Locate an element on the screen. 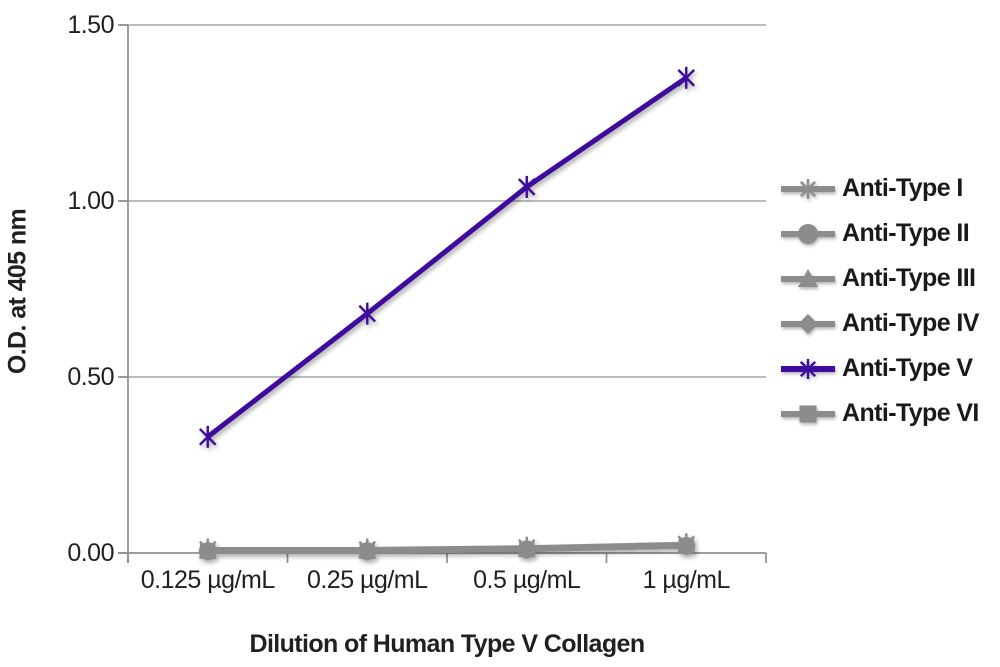 This screenshot has height=667, width=1000. legend-diamond-swatch is located at coordinates (808, 323).